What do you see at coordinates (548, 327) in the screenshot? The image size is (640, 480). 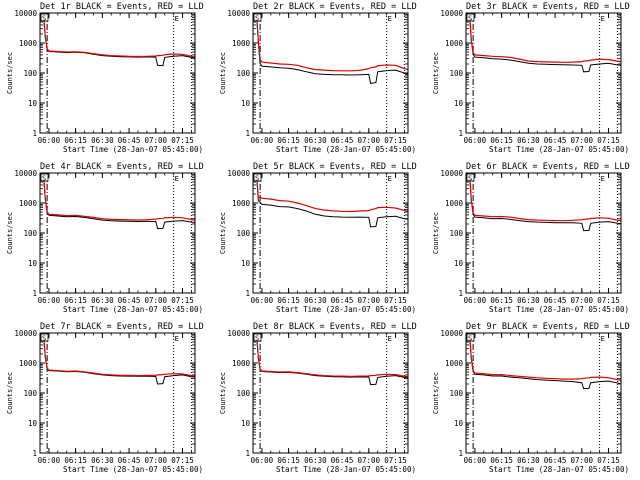 I see `panel-title: Det 9r BLACK = Events, RED = LLD` at bounding box center [548, 327].